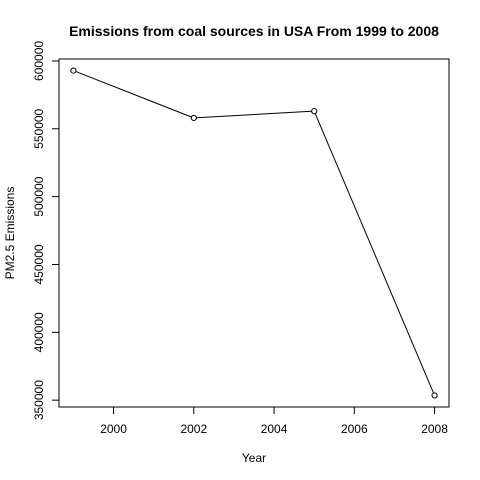 The width and height of the screenshot is (480, 480). Describe the element at coordinates (39, 196) in the screenshot. I see `y-tick-label: 500000` at that location.